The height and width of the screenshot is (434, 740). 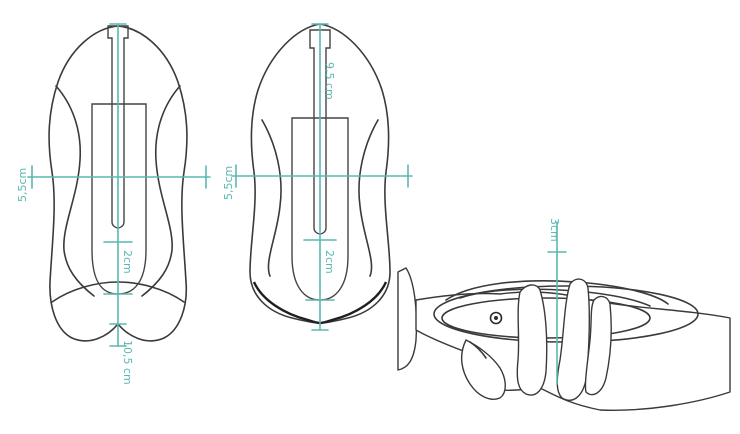 I want to click on left-side-seam-right, so click(x=161, y=191).